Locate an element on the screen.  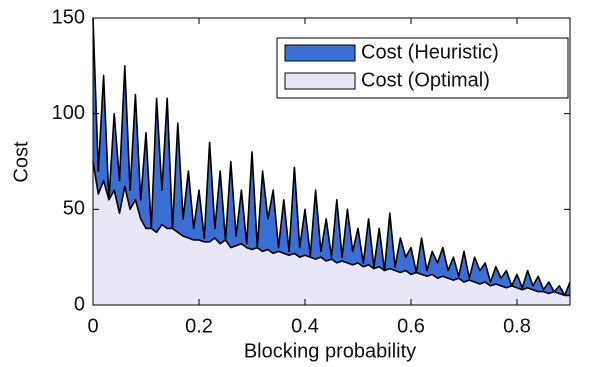
y-tick-label: 50 is located at coordinates (74, 209).